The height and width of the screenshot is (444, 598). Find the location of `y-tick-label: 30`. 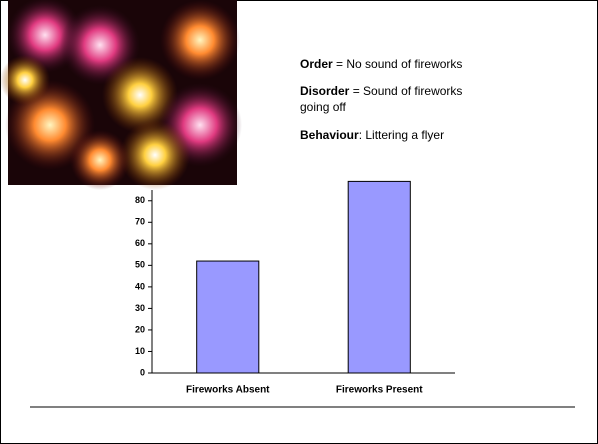

y-tick-label: 30 is located at coordinates (140, 308).